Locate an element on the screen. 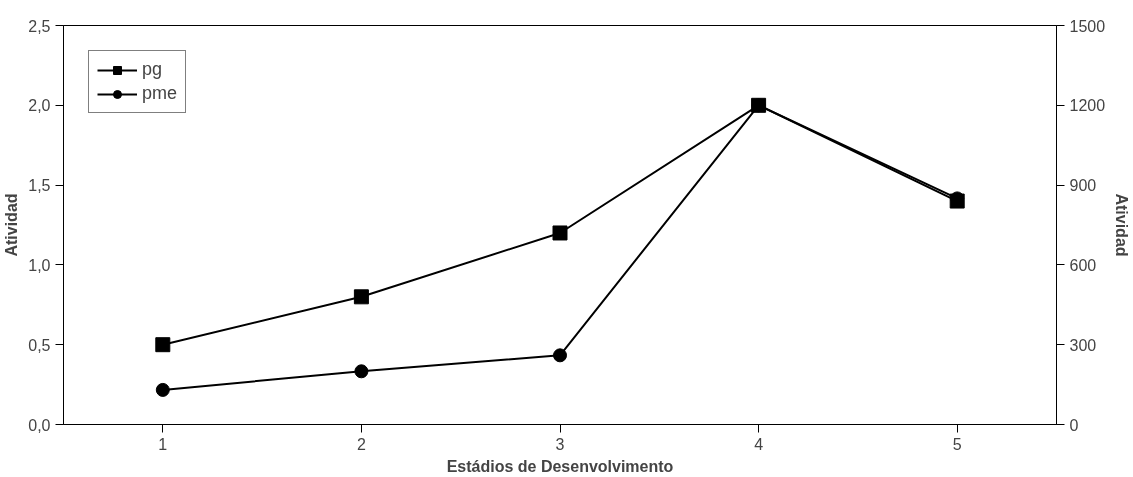 The image size is (1133, 477). y2-tick-label: 900 is located at coordinates (1083, 186).